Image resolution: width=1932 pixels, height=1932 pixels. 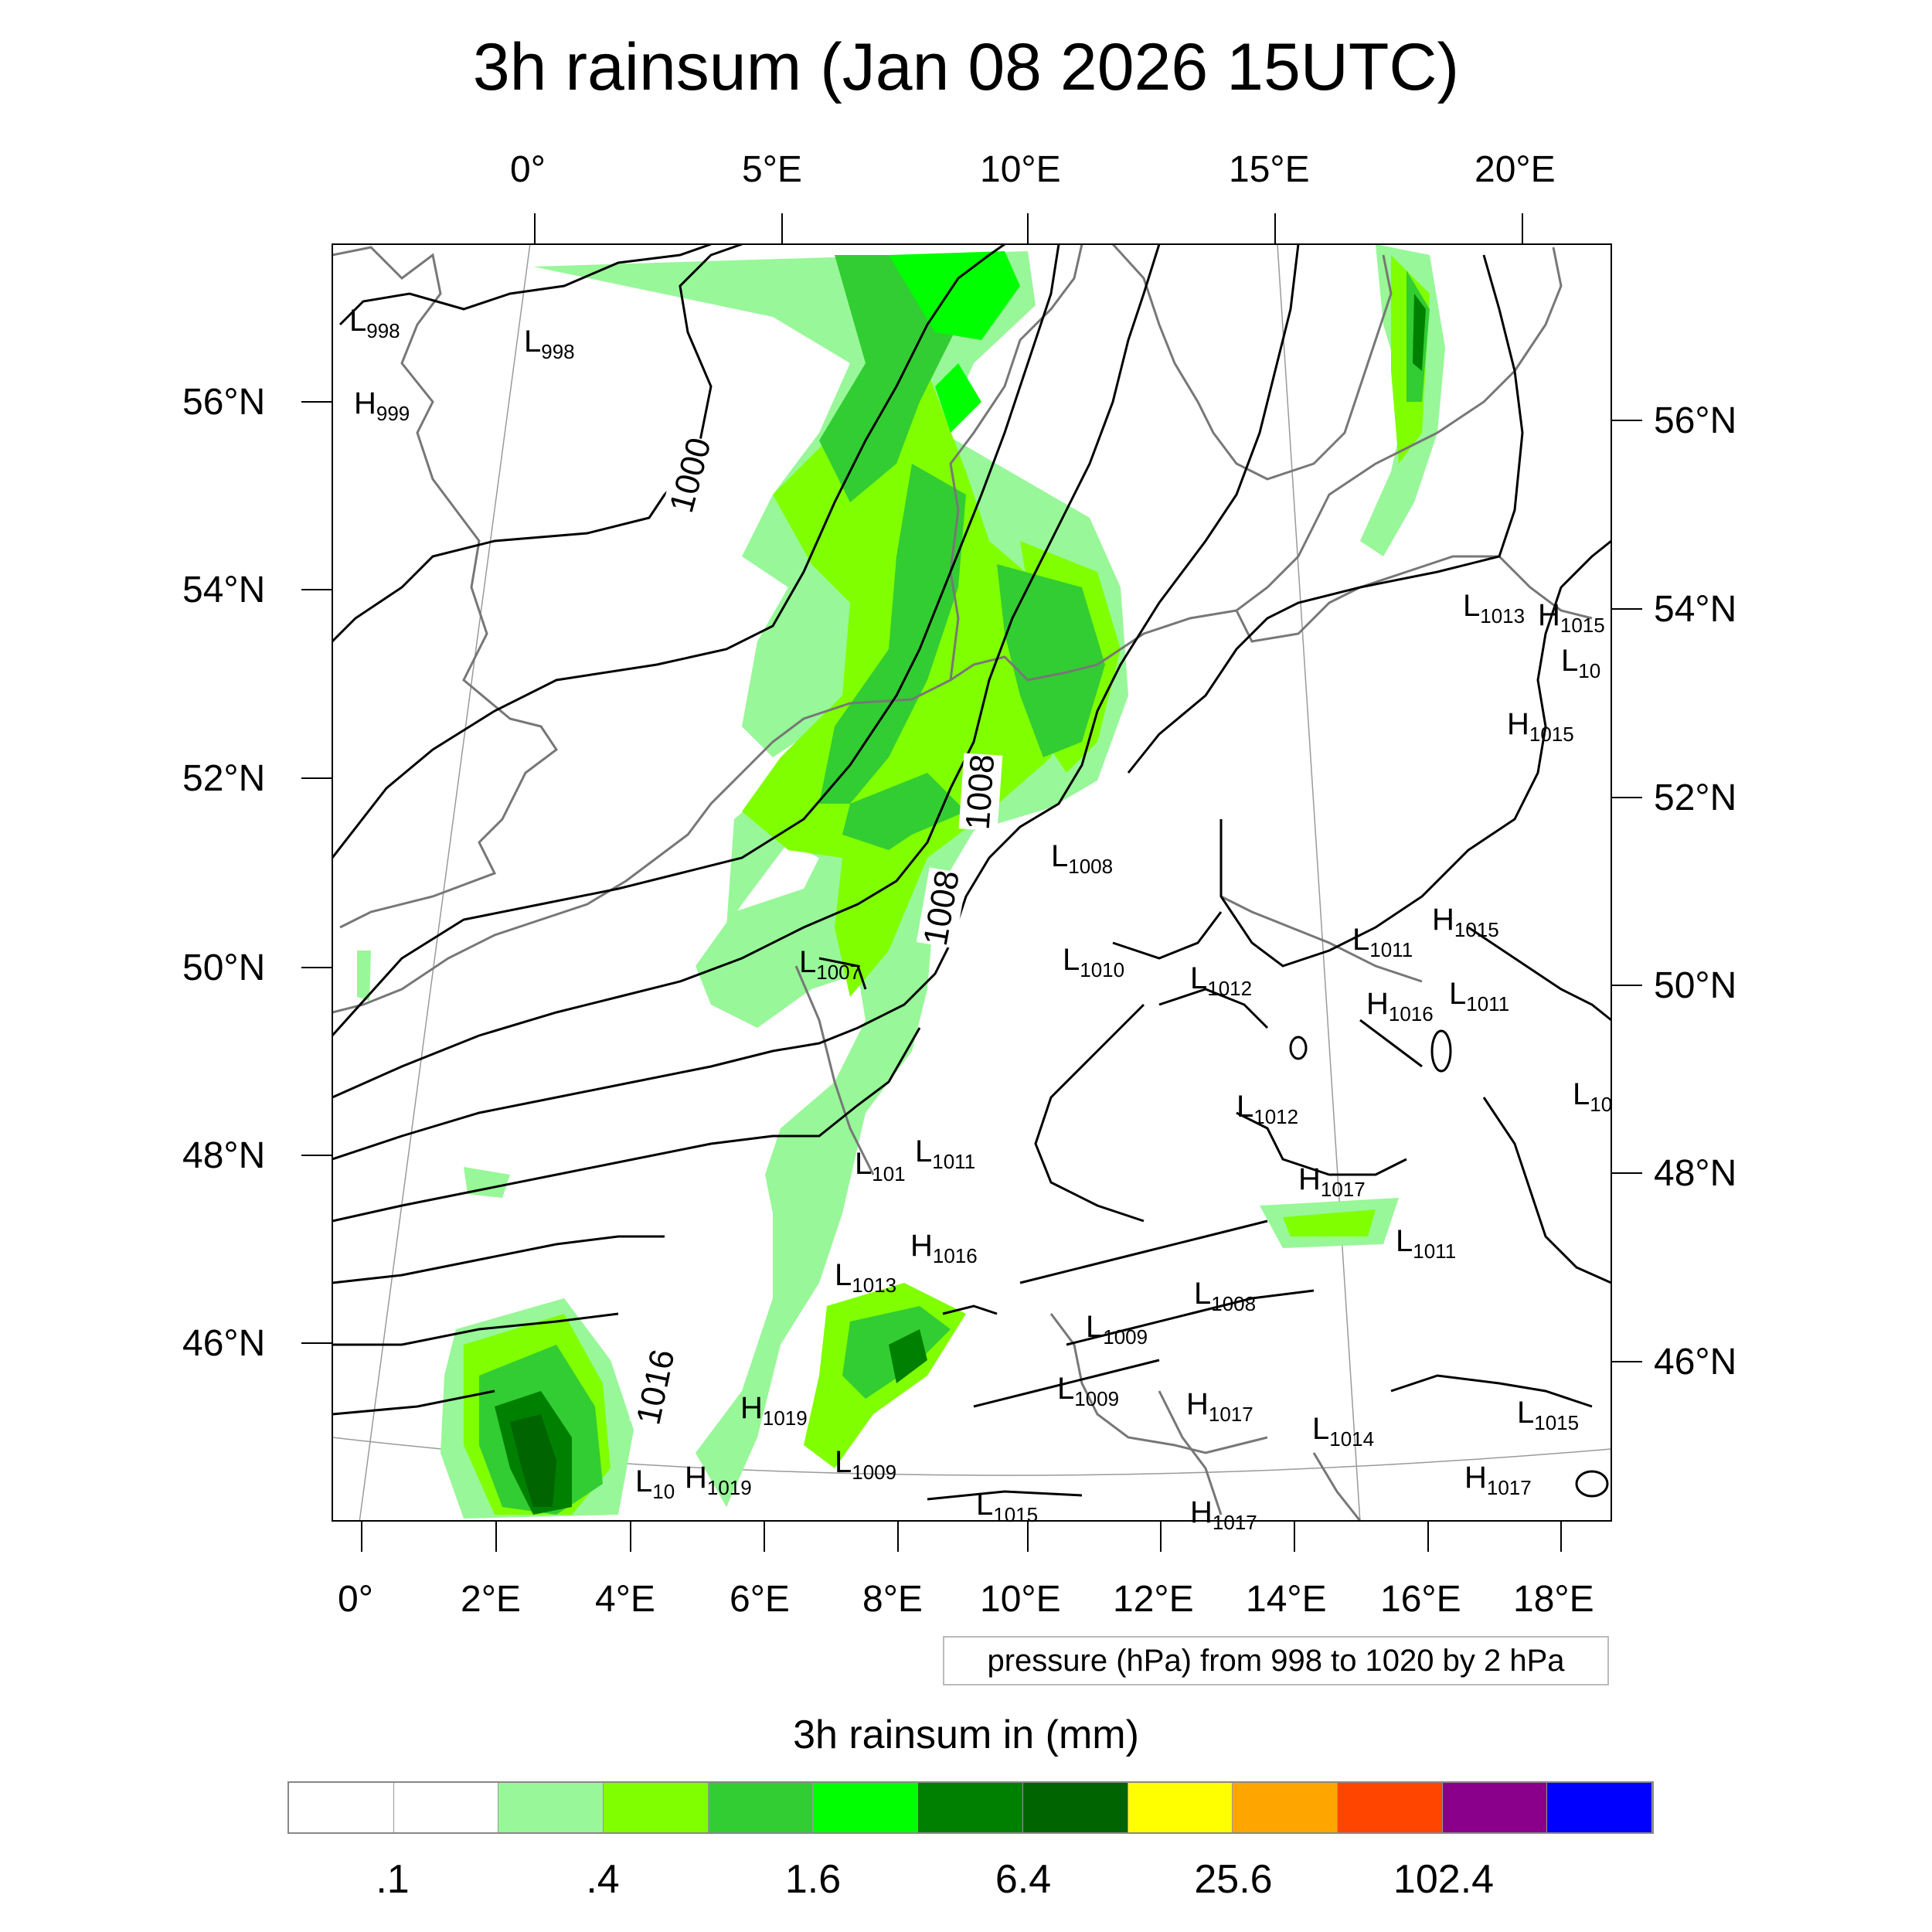 I want to click on top-lon-label: 10°E, so click(x=1020, y=169).